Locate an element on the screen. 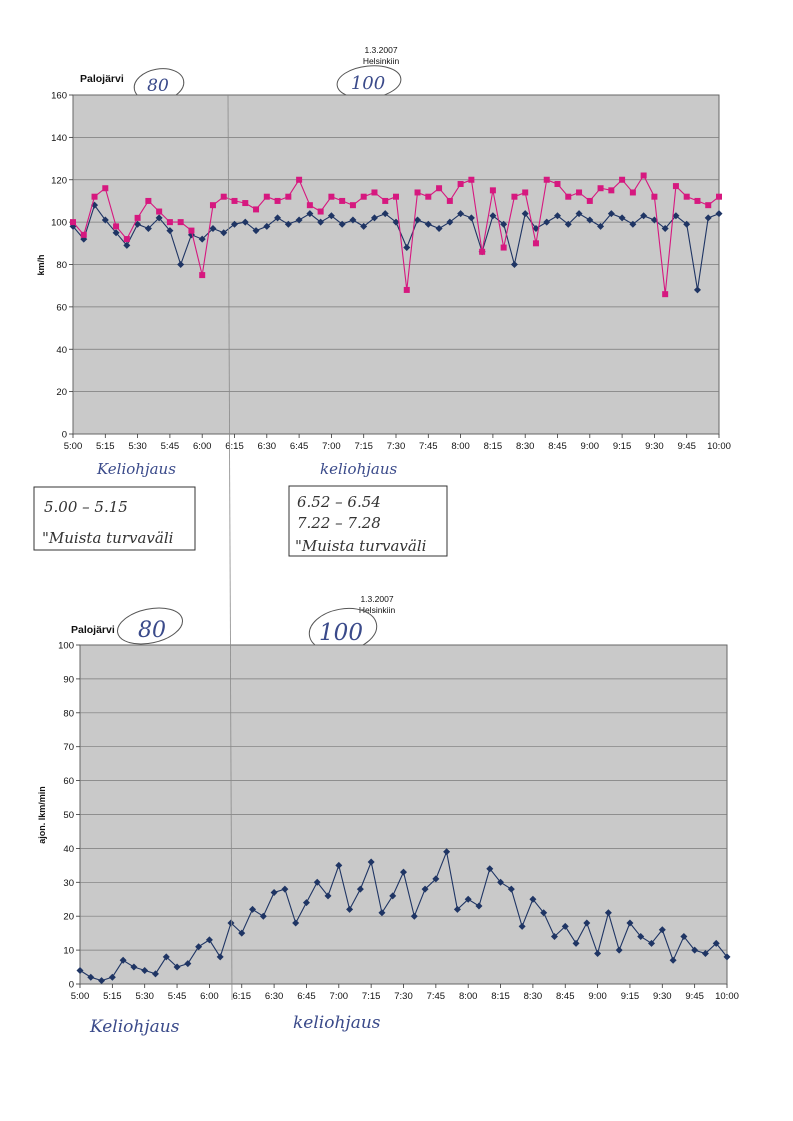  chart2-title: Palojärvi is located at coordinates (93, 630).